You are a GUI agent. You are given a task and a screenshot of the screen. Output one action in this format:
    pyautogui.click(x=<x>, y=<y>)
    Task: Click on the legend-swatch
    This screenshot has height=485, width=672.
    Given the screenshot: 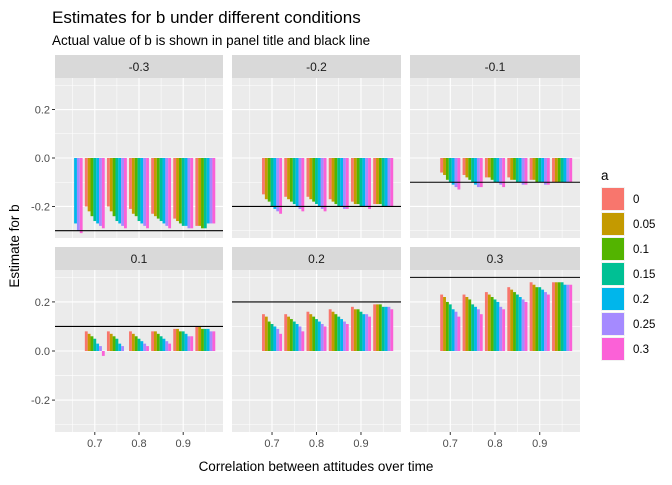 What is the action you would take?
    pyautogui.click(x=613, y=299)
    